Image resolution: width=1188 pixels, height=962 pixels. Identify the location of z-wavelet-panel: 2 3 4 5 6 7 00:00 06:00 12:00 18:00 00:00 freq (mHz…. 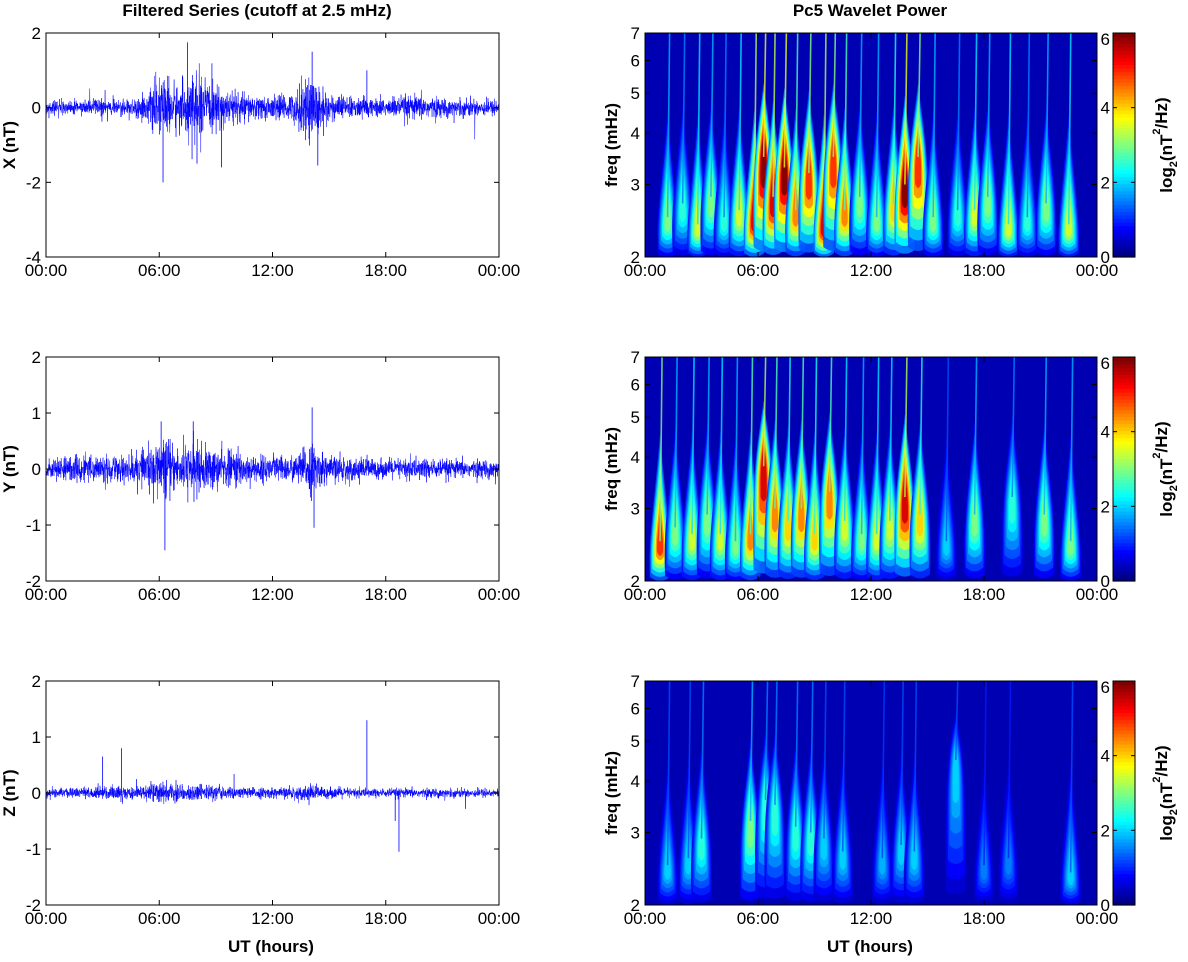
(891, 800).